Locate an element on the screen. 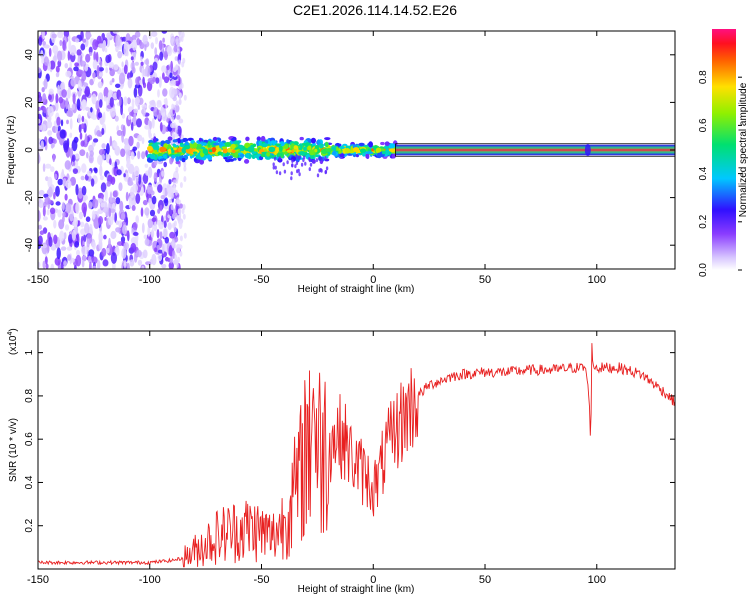 The height and width of the screenshot is (600, 750). y-tick-label: 20 is located at coordinates (29, 102).